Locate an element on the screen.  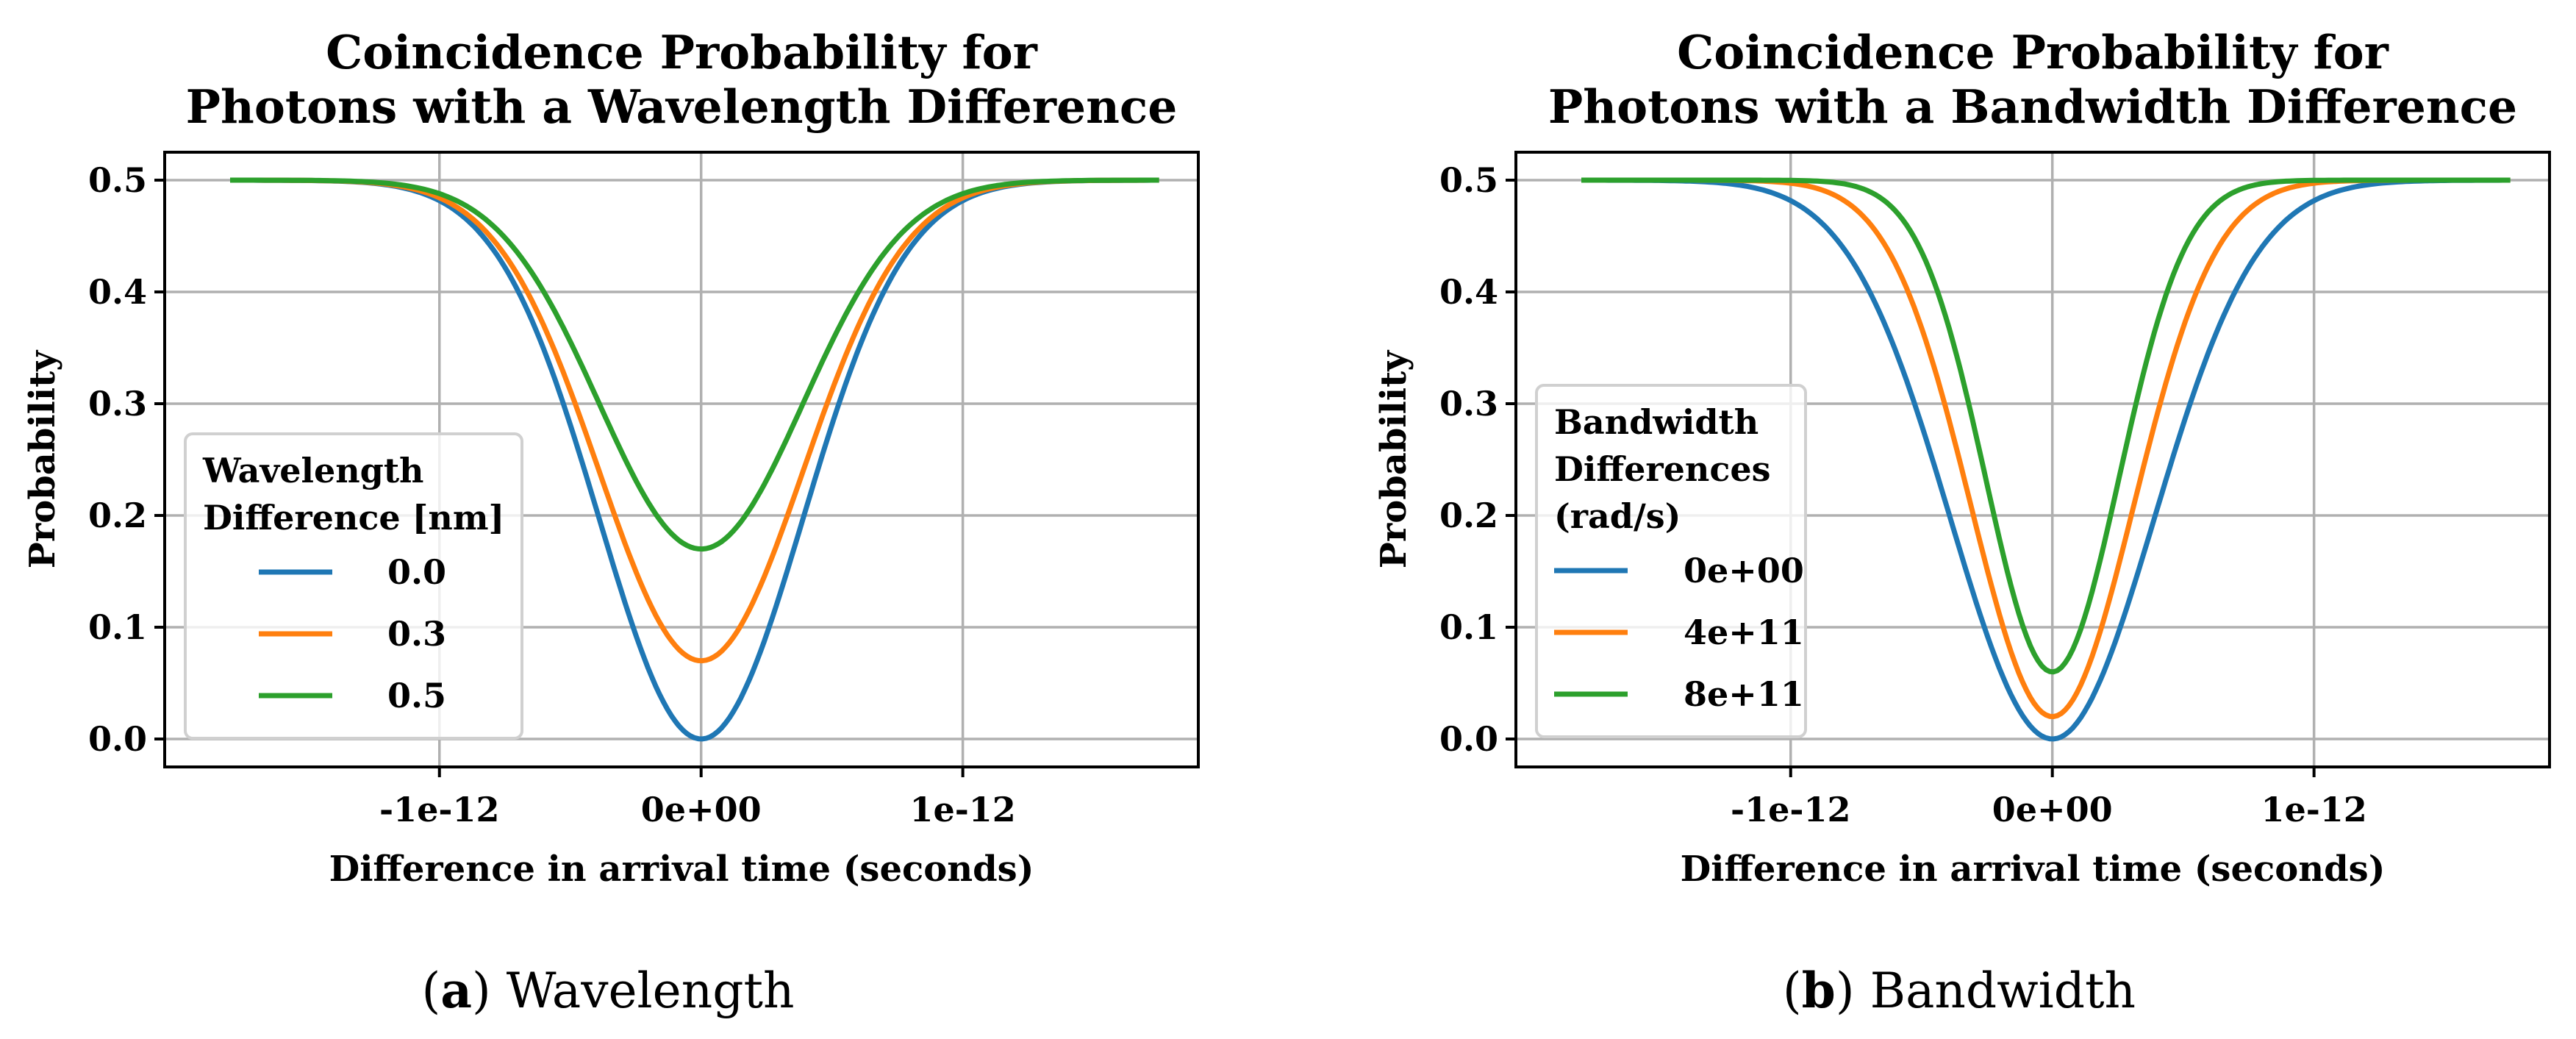
legend-title-line: Wavelength is located at coordinates (313, 470).